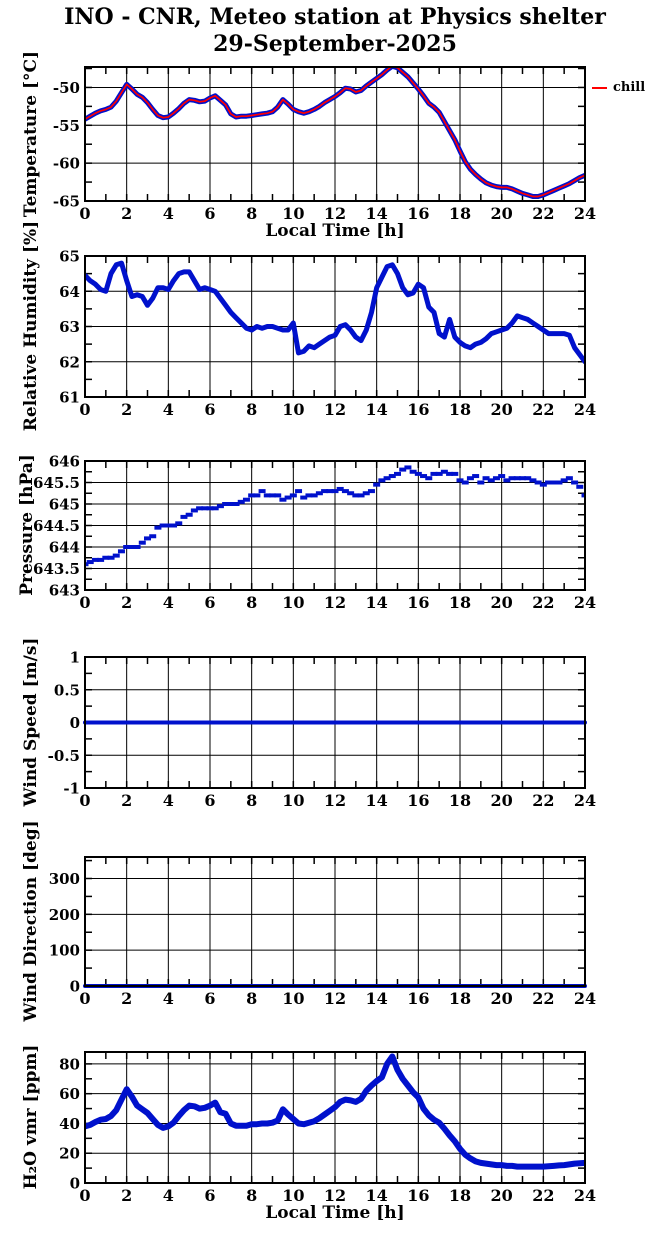  Describe the element at coordinates (69, 292) in the screenshot. I see `y-tick-label: 64` at that location.